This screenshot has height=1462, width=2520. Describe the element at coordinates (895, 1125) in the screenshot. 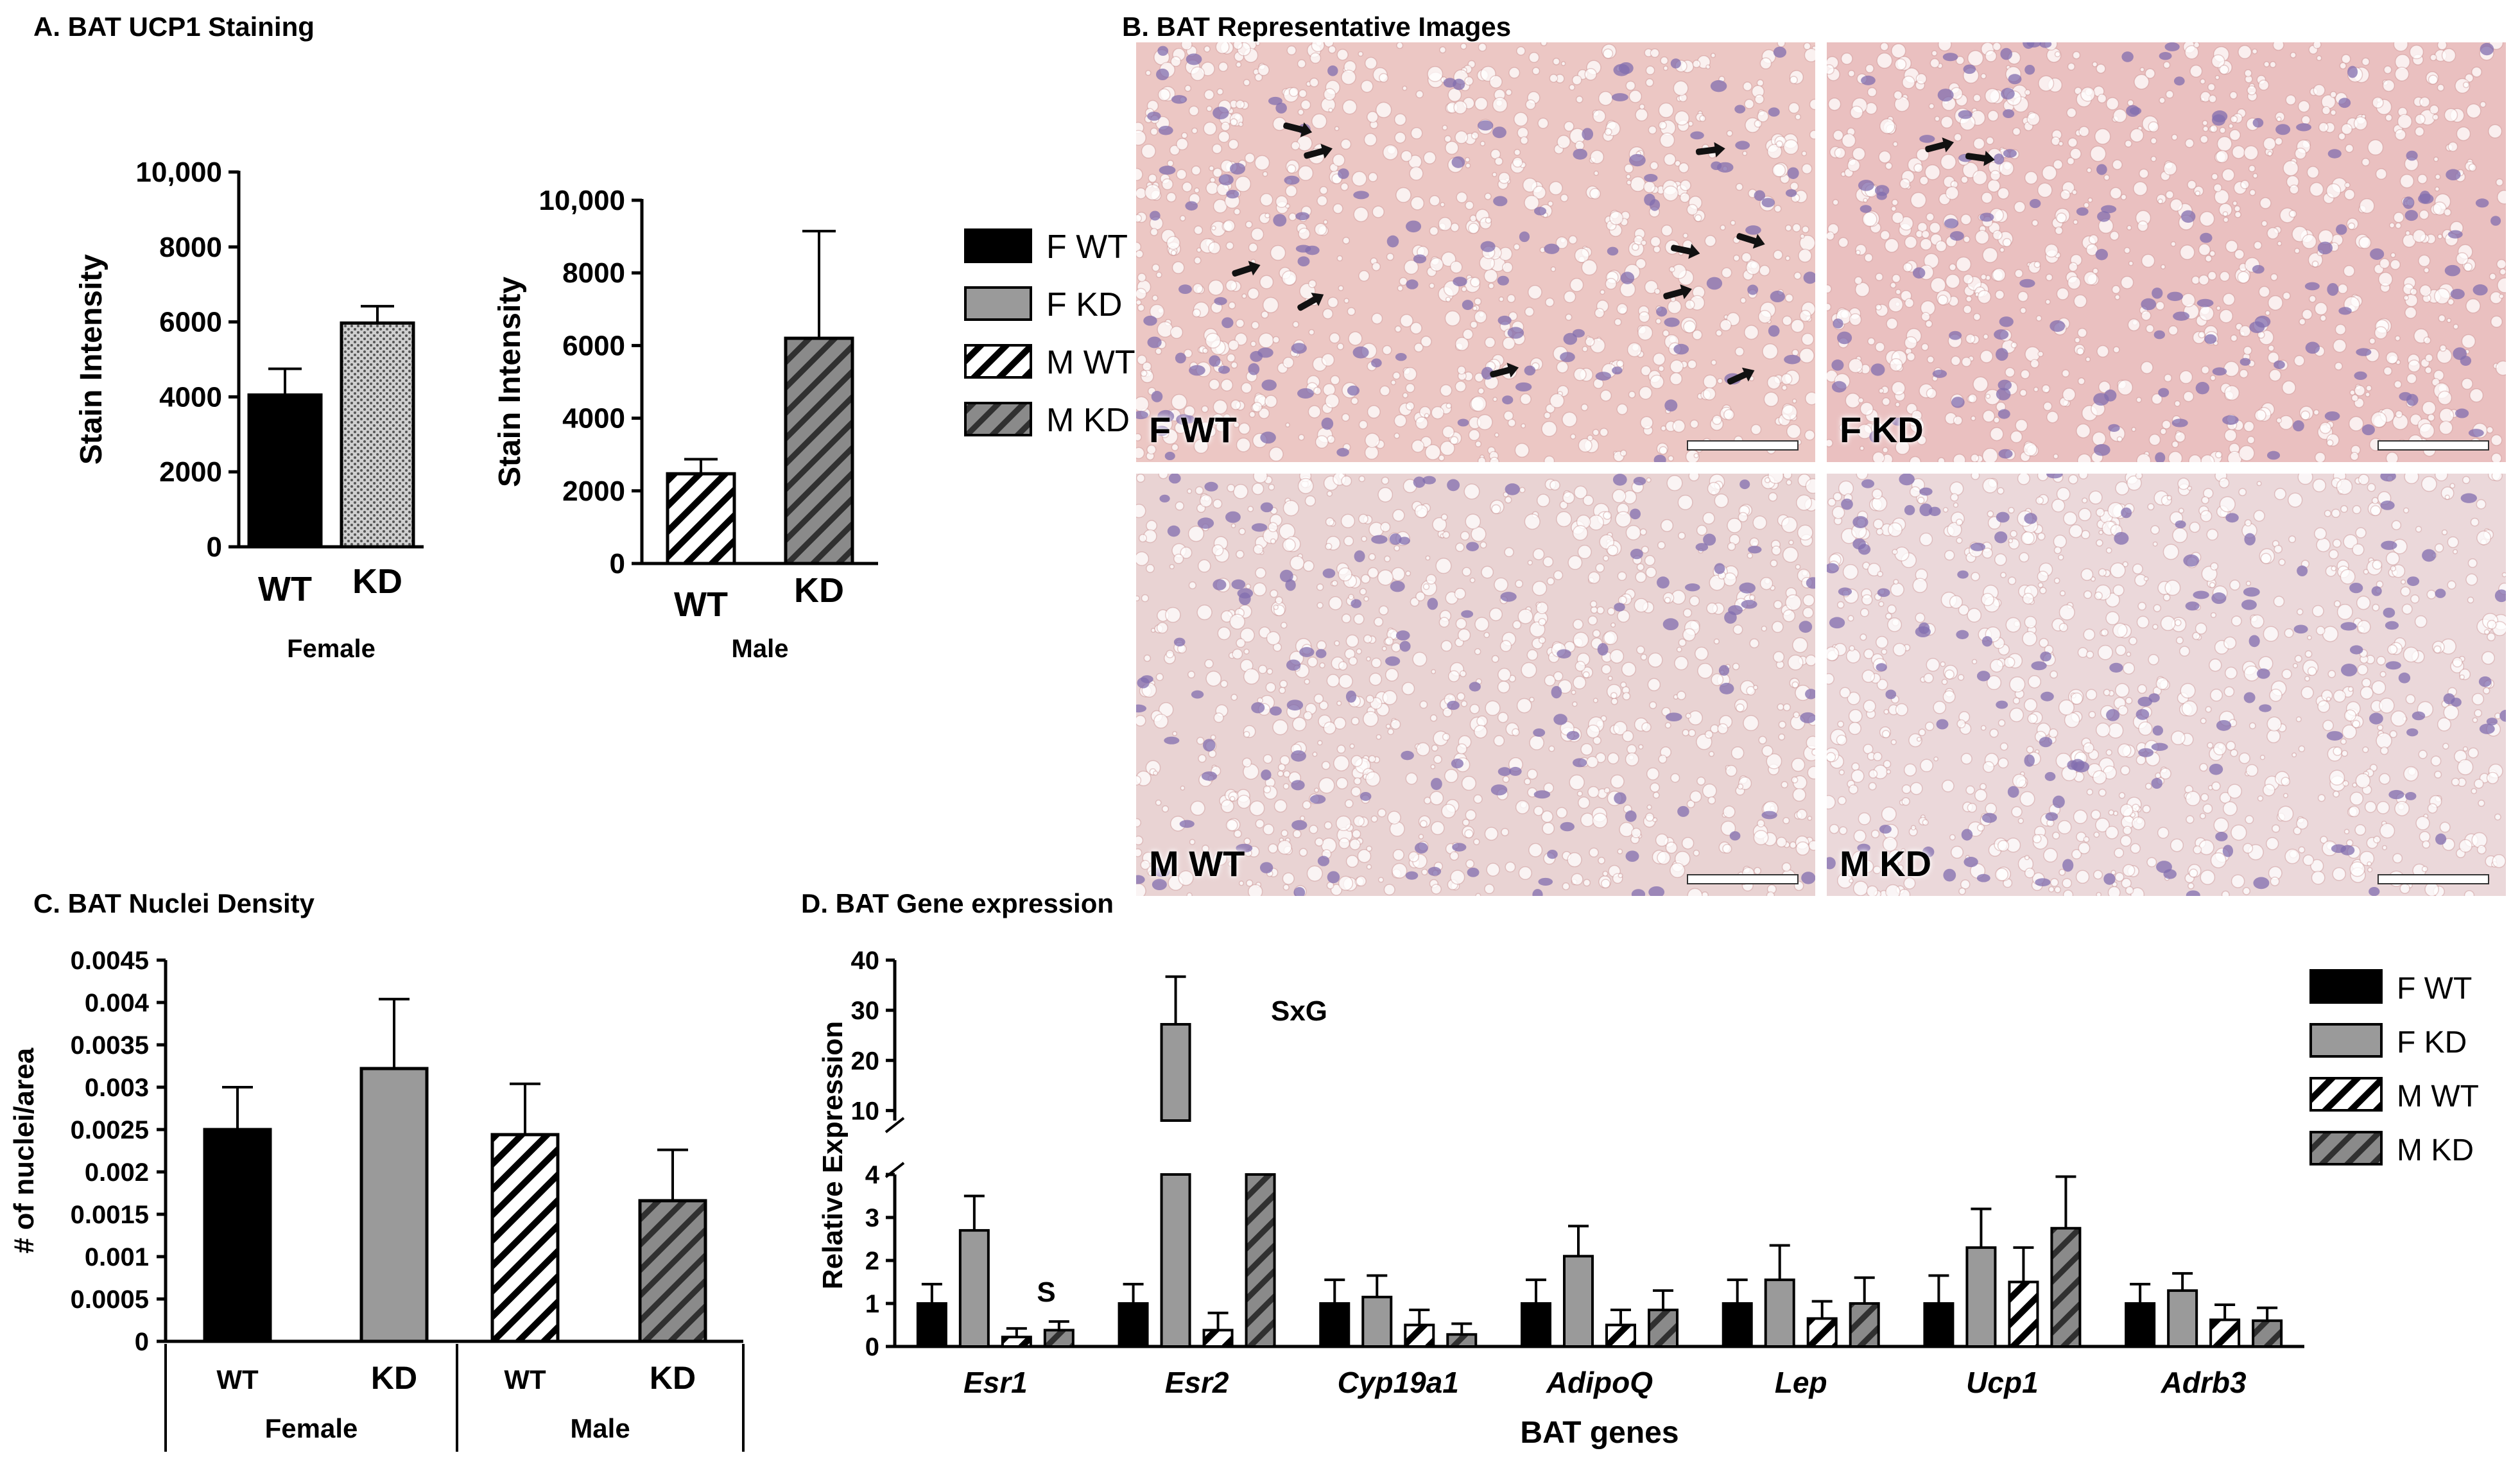

I see `axis-break-mark` at that location.